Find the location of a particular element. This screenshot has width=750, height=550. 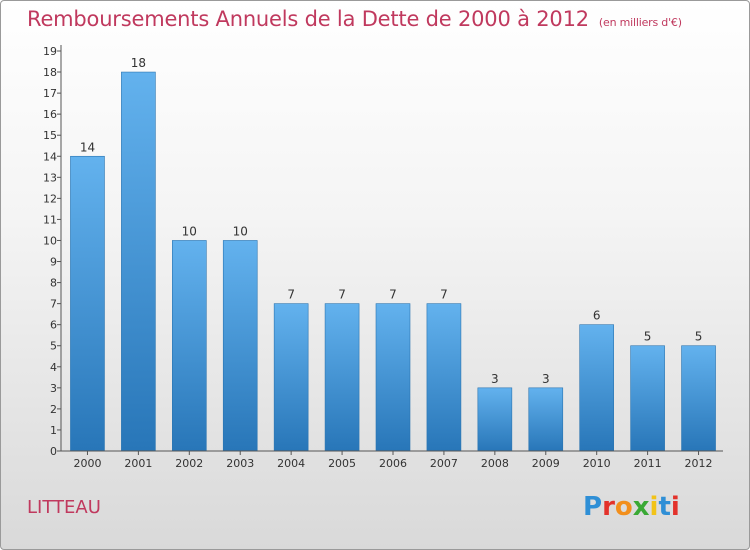

bar-2010 is located at coordinates (596, 388).